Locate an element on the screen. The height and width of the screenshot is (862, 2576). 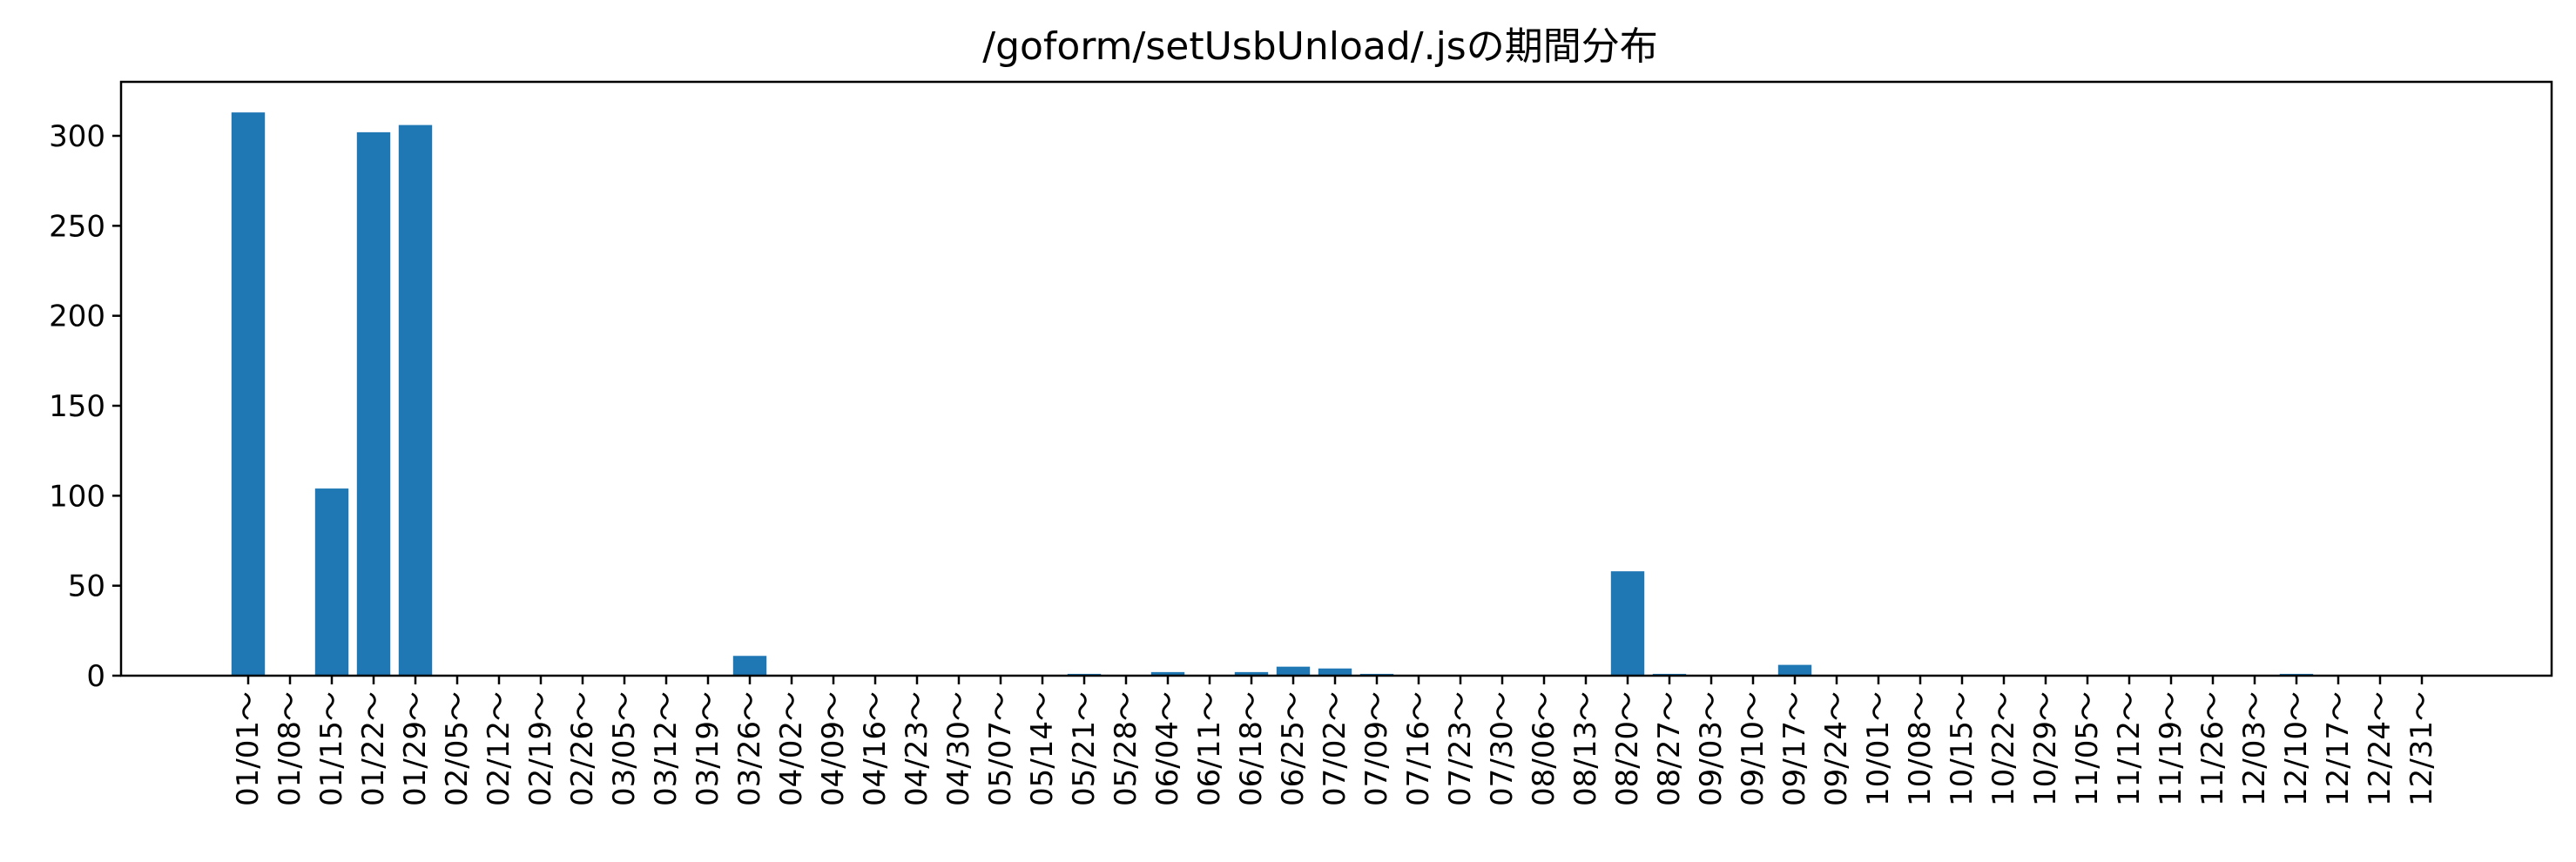
x-tick-label: 01/29～ is located at coordinates (416, 748).